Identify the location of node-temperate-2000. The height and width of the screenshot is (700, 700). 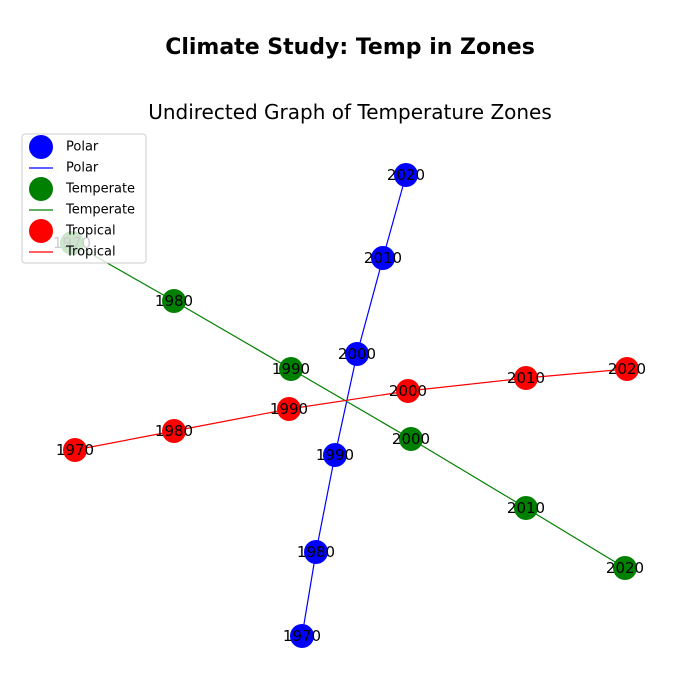
(411, 439).